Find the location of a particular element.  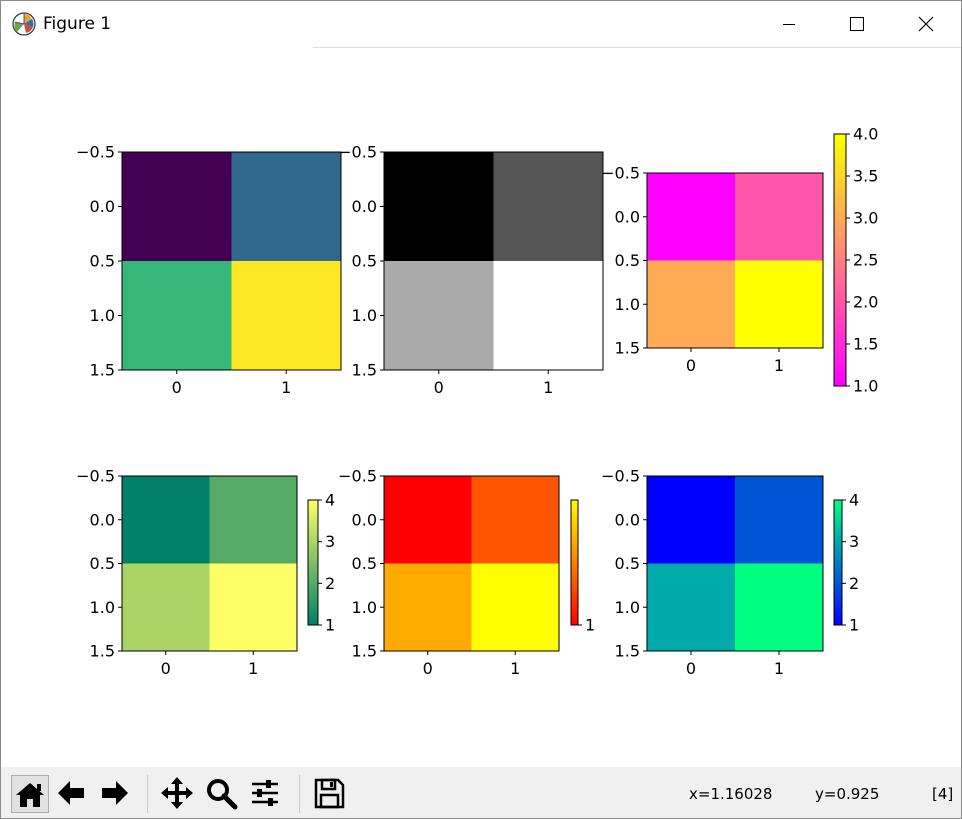

forward-button is located at coordinates (116, 794).